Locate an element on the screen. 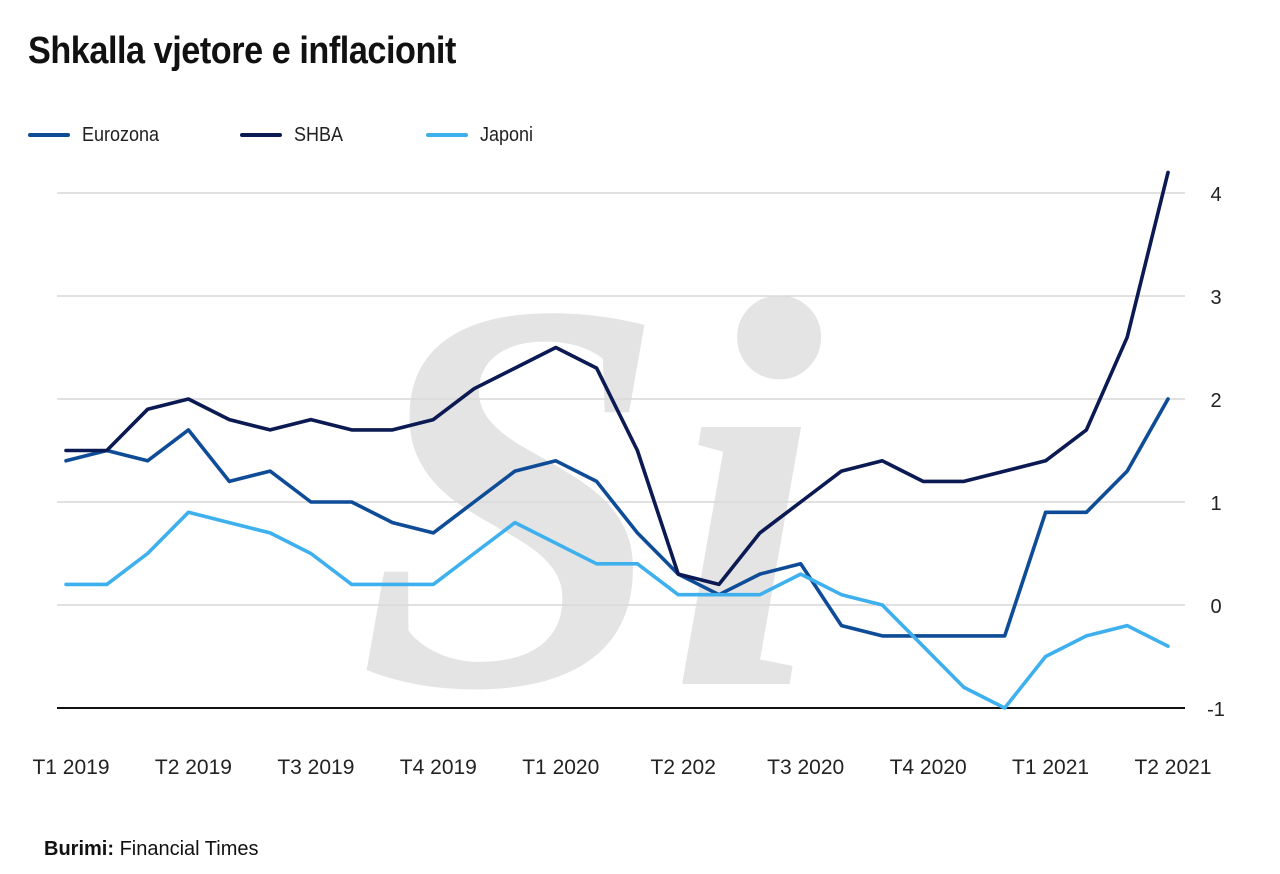 The width and height of the screenshot is (1280, 874). x-tick-label: T1 2019 is located at coordinates (70, 767).